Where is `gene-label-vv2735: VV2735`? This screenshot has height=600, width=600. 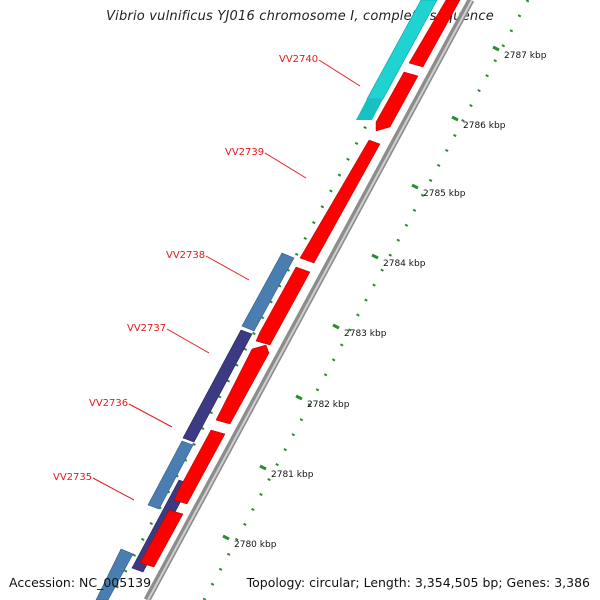 gene-label-vv2735: VV2735 is located at coordinates (72, 477).